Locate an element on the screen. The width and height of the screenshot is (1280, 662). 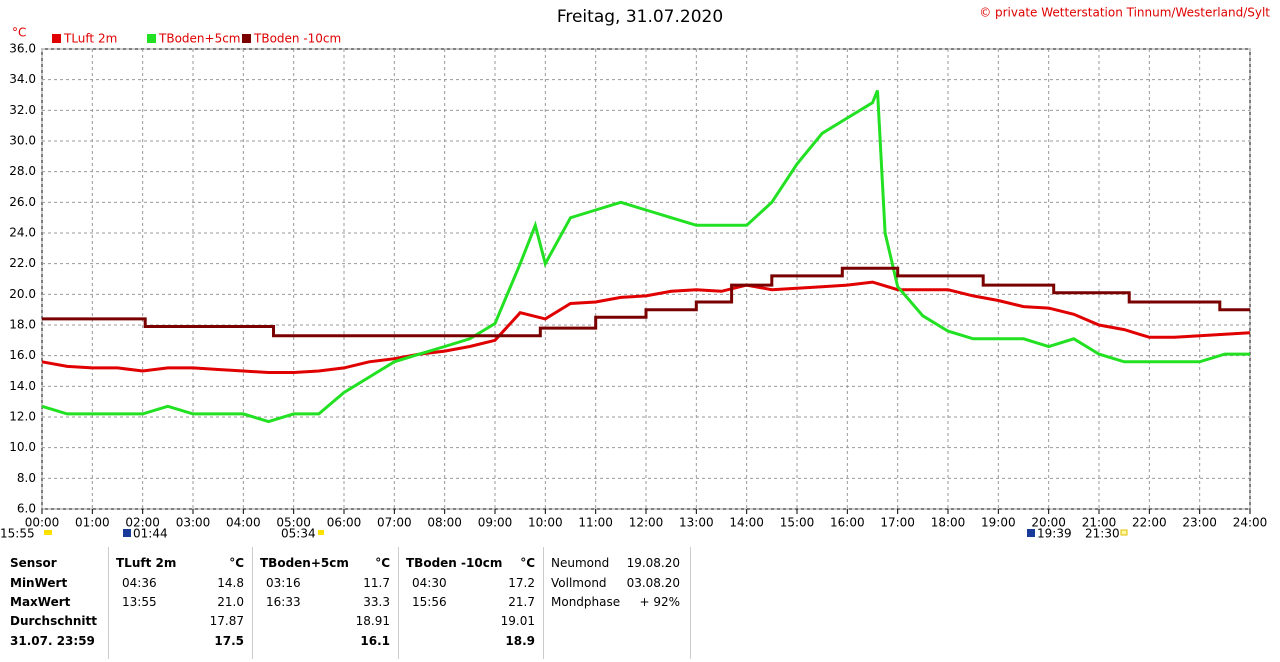
legend-label: TBoden -10cm is located at coordinates (297, 39).